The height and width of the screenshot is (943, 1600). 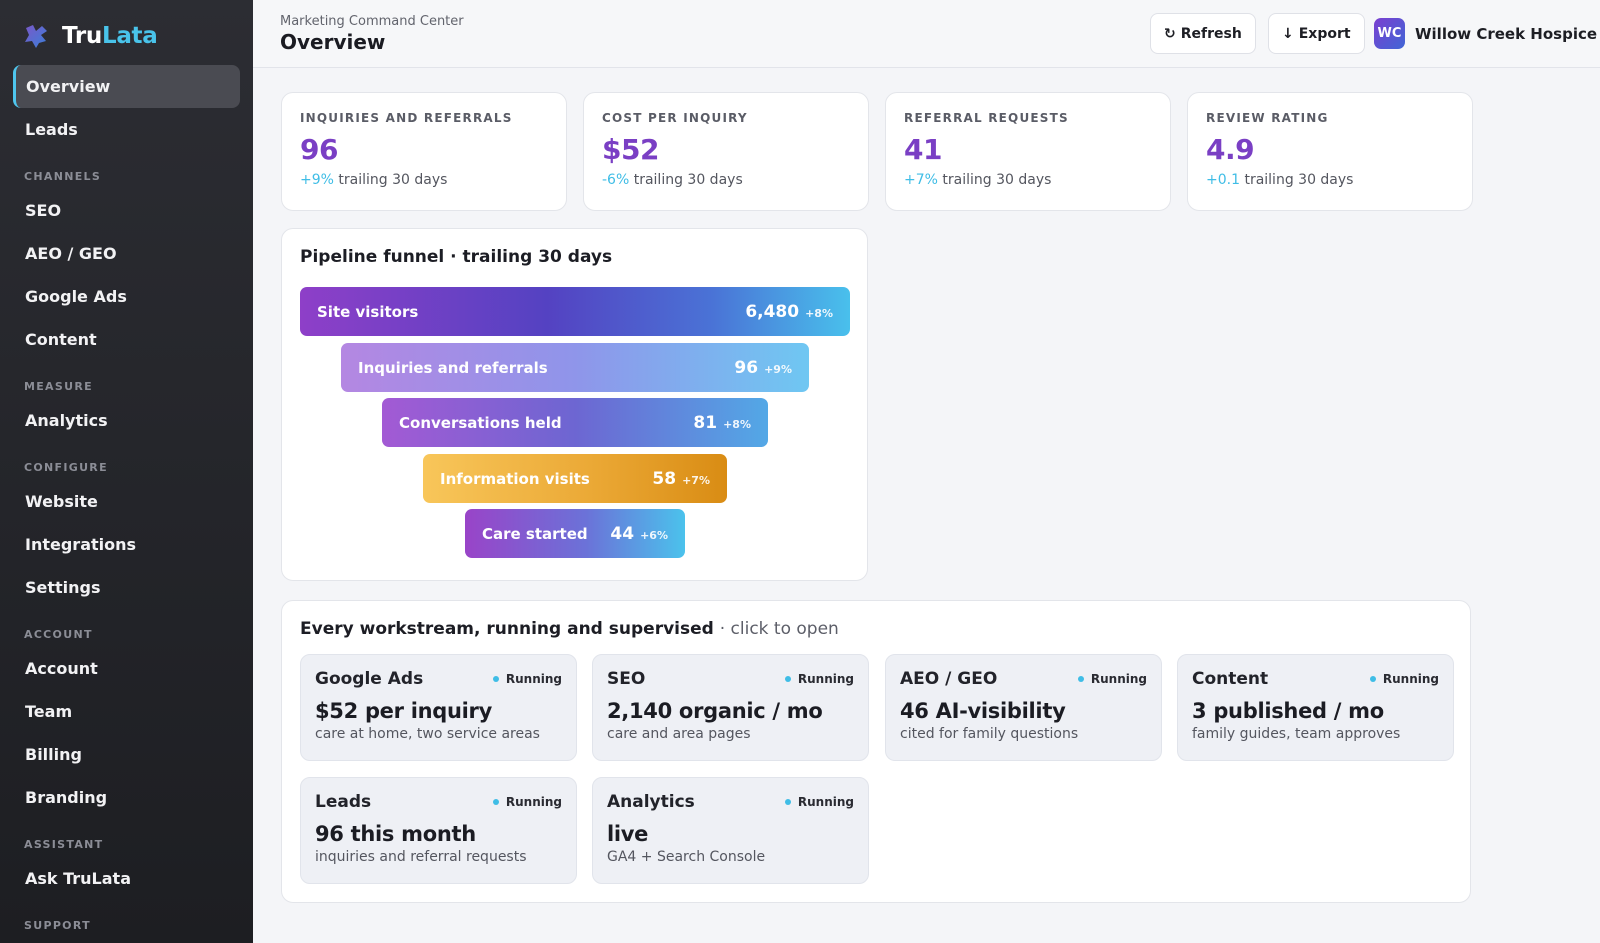 I want to click on brand: TruLata, so click(x=126, y=36).